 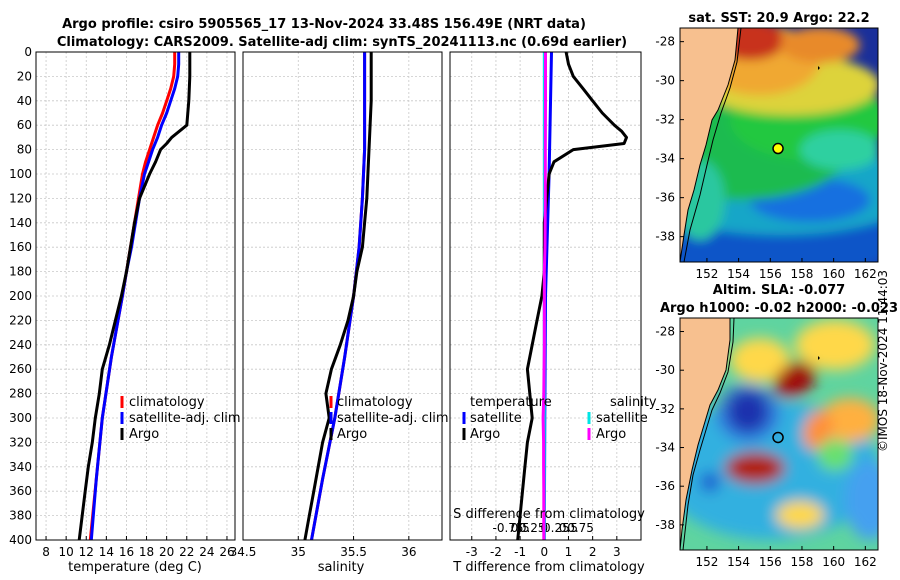 I want to click on sla-argo-marker, so click(x=778, y=437).